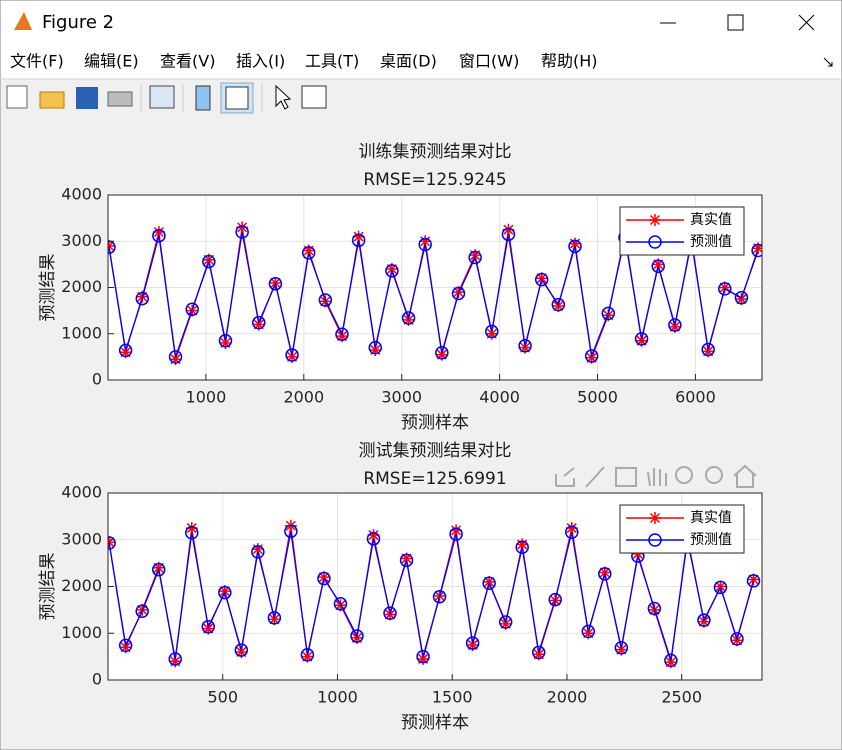 The image size is (842, 750). I want to click on menu-item: 窗口(W), so click(489, 61).